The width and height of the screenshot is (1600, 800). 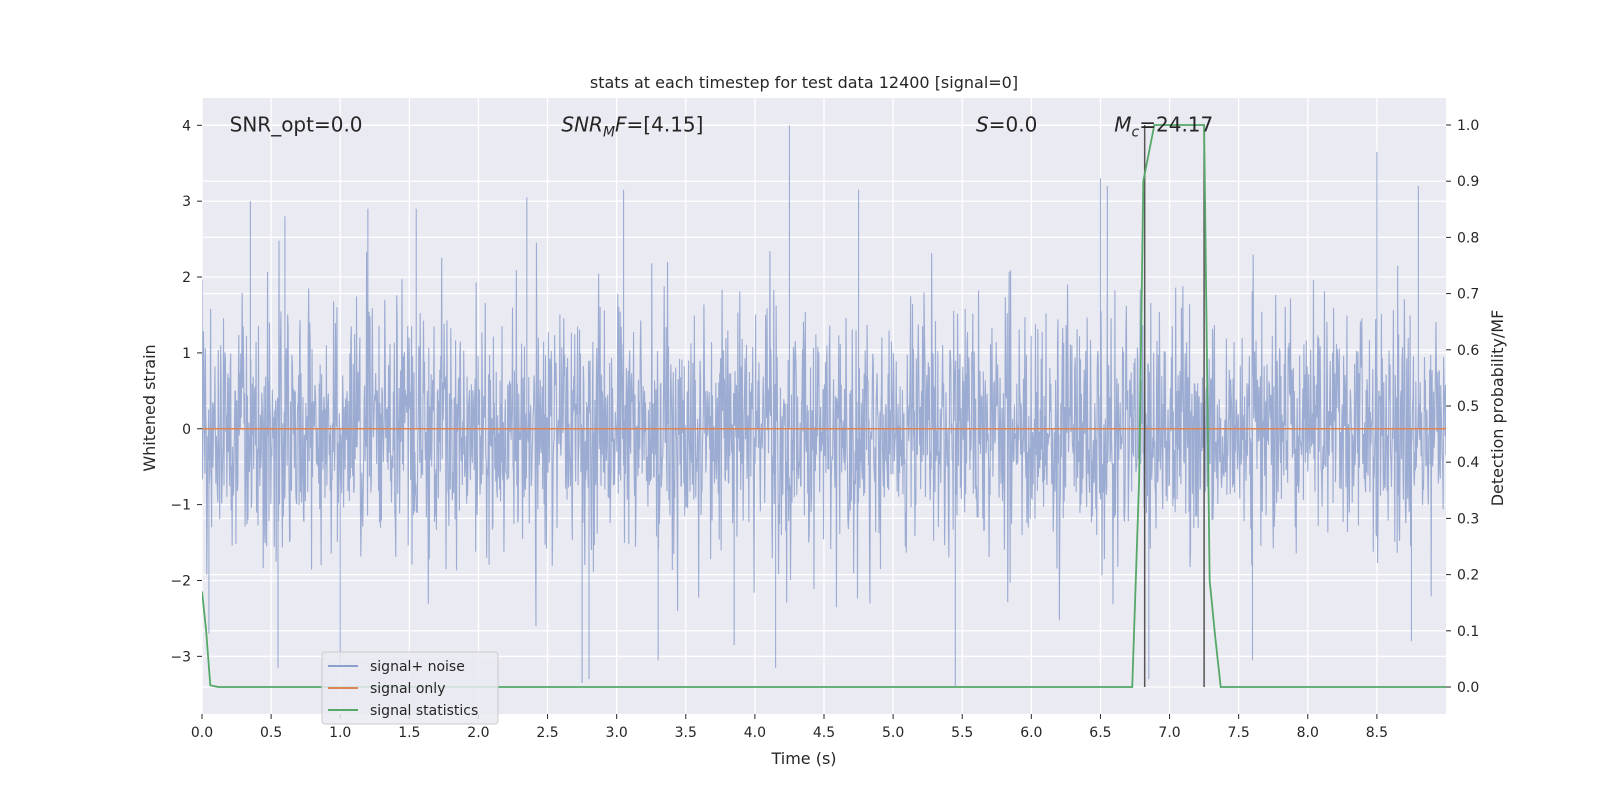 What do you see at coordinates (180, 657) in the screenshot?
I see `y-tick-label: −3` at bounding box center [180, 657].